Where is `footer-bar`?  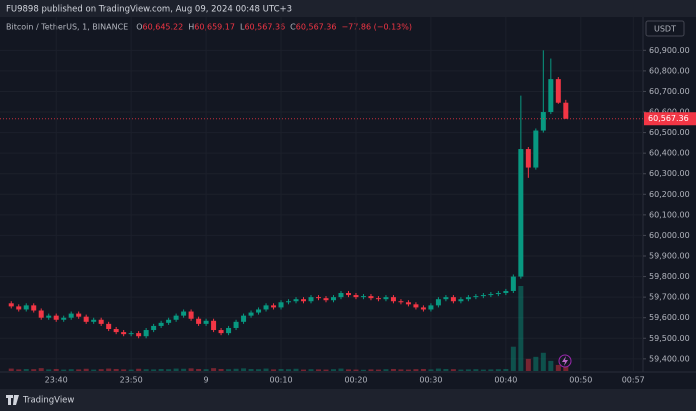
footer-bar is located at coordinates (348, 400).